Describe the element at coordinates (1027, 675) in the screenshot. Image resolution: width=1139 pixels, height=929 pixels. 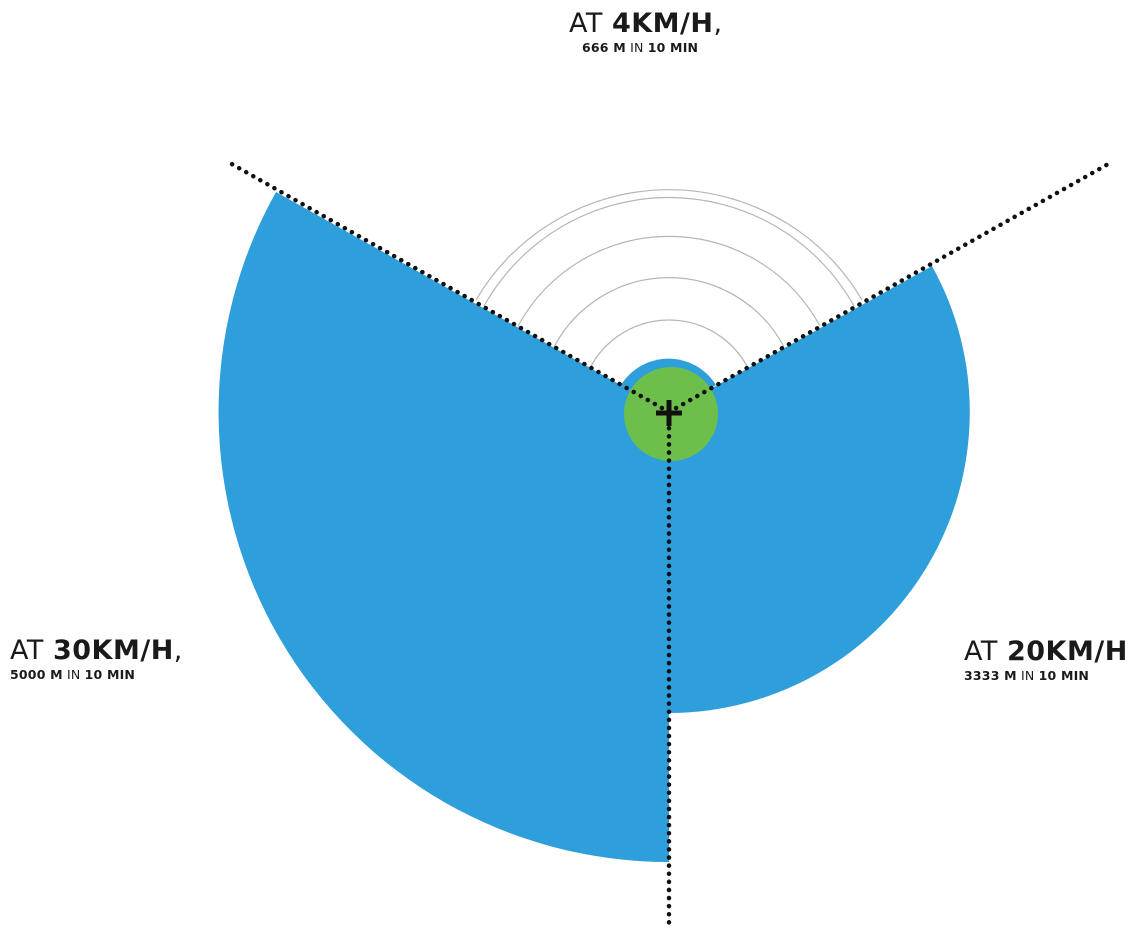
I see `bike-in: IN` at that location.